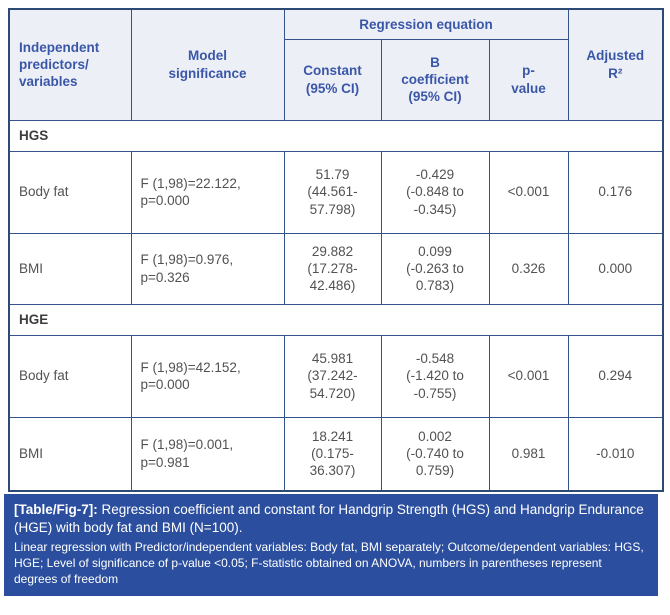 Image resolution: width=670 pixels, height=615 pixels. What do you see at coordinates (615, 192) in the screenshot?
I see `cell-adjusted-r2: 0.176` at bounding box center [615, 192].